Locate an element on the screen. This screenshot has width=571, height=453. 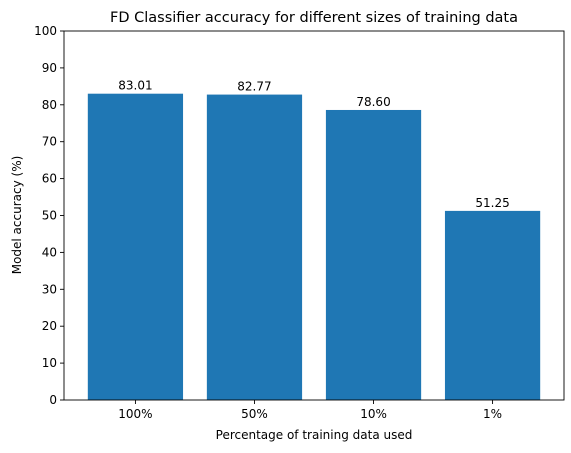
x-tick-label-0: 100% is located at coordinates (135, 414).